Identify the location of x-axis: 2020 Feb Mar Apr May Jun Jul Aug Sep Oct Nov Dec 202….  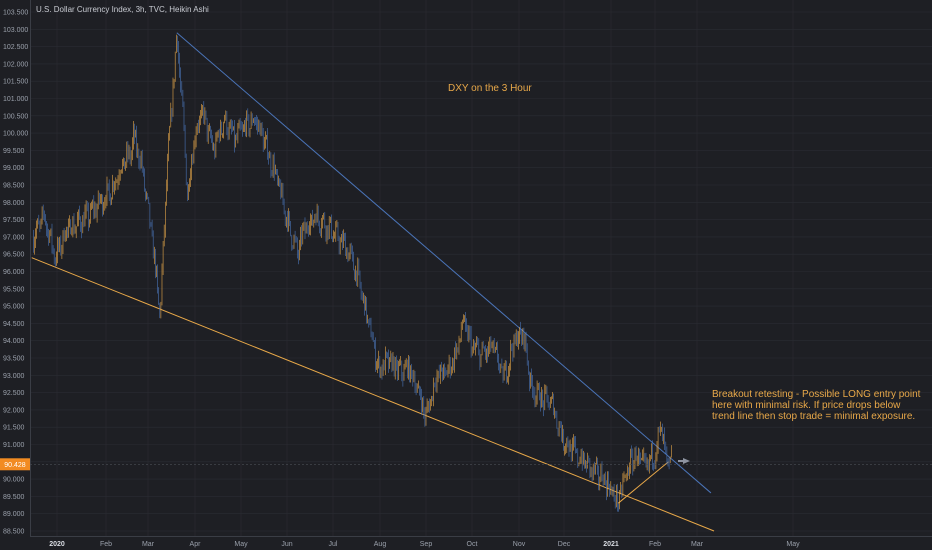
(424, 544).